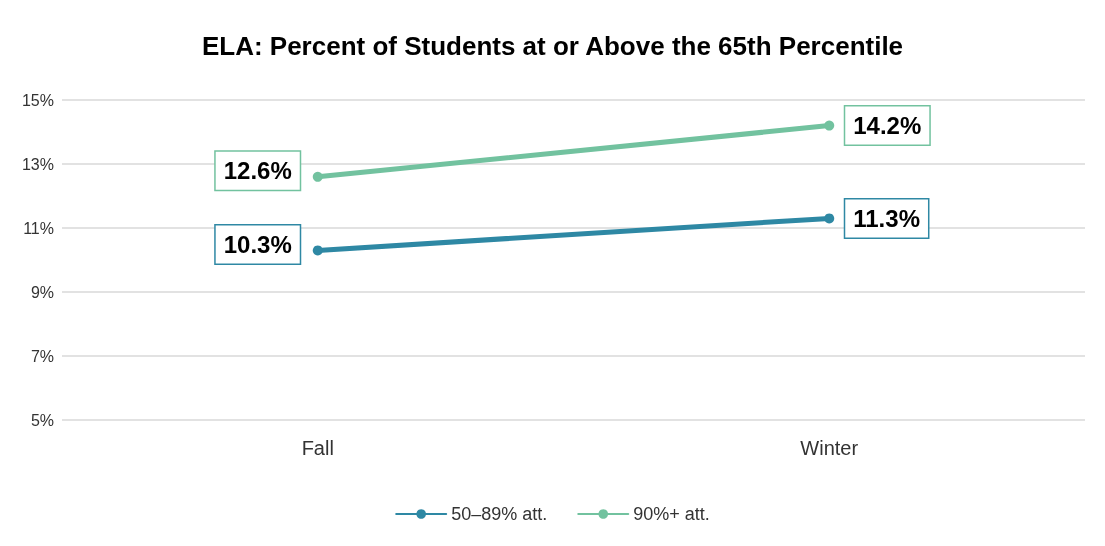 The width and height of the screenshot is (1105, 546). What do you see at coordinates (38, 228) in the screenshot?
I see `y-tick-label: 11%` at bounding box center [38, 228].